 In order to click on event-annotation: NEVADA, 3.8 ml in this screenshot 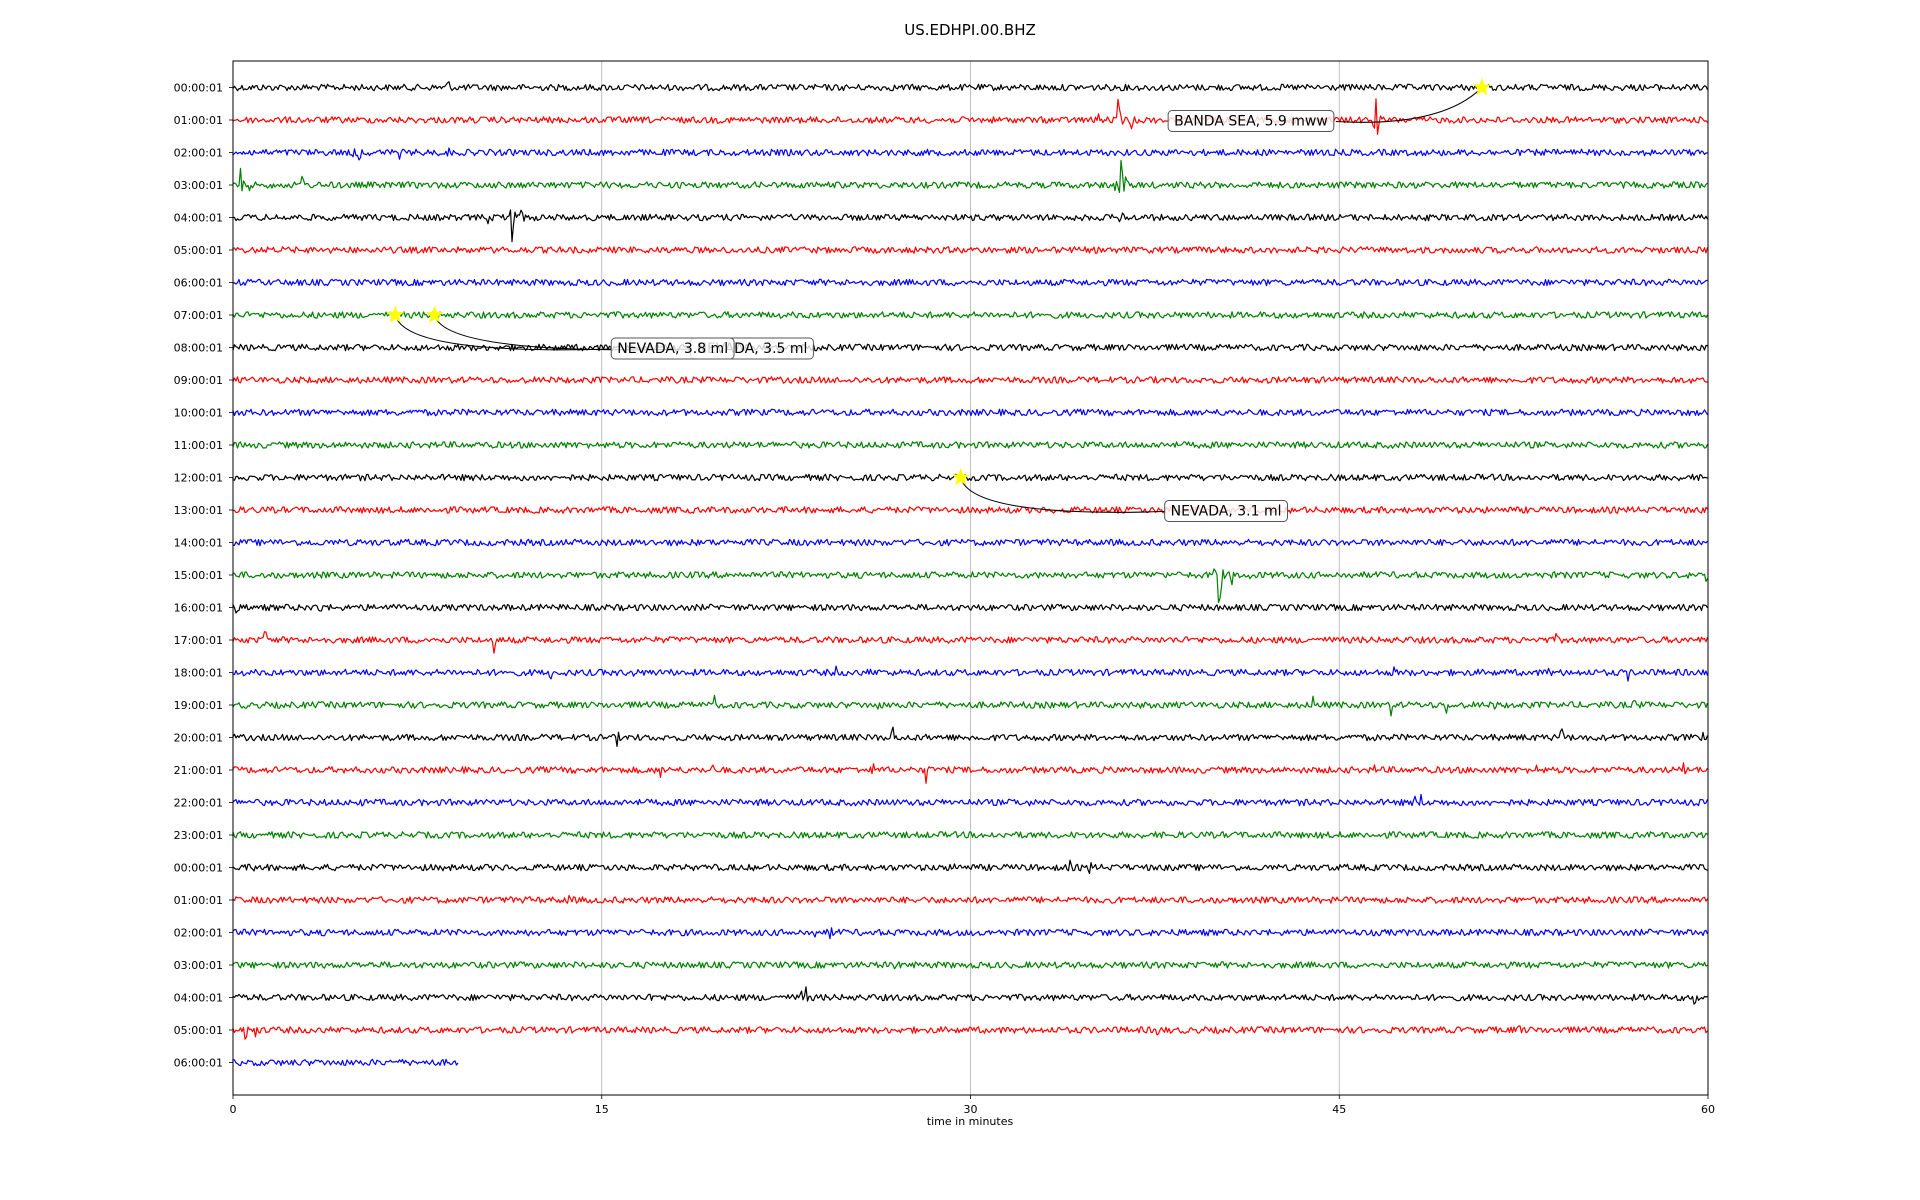, I will do `click(560, 332)`.